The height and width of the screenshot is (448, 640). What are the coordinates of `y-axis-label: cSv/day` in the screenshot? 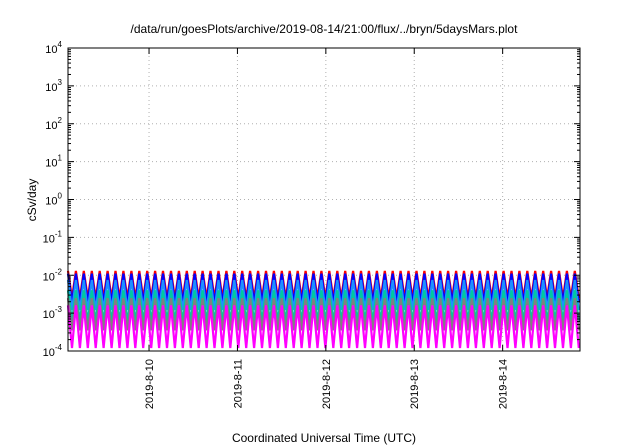 It's located at (32, 200).